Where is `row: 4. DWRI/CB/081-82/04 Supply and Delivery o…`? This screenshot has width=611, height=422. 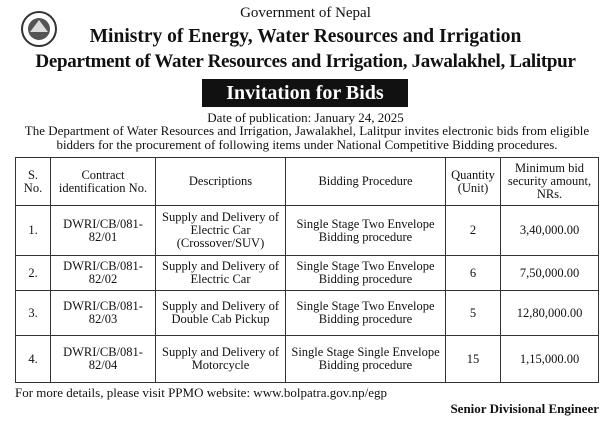 row: 4. DWRI/CB/081-82/04 Supply and Delivery o… is located at coordinates (307, 359).